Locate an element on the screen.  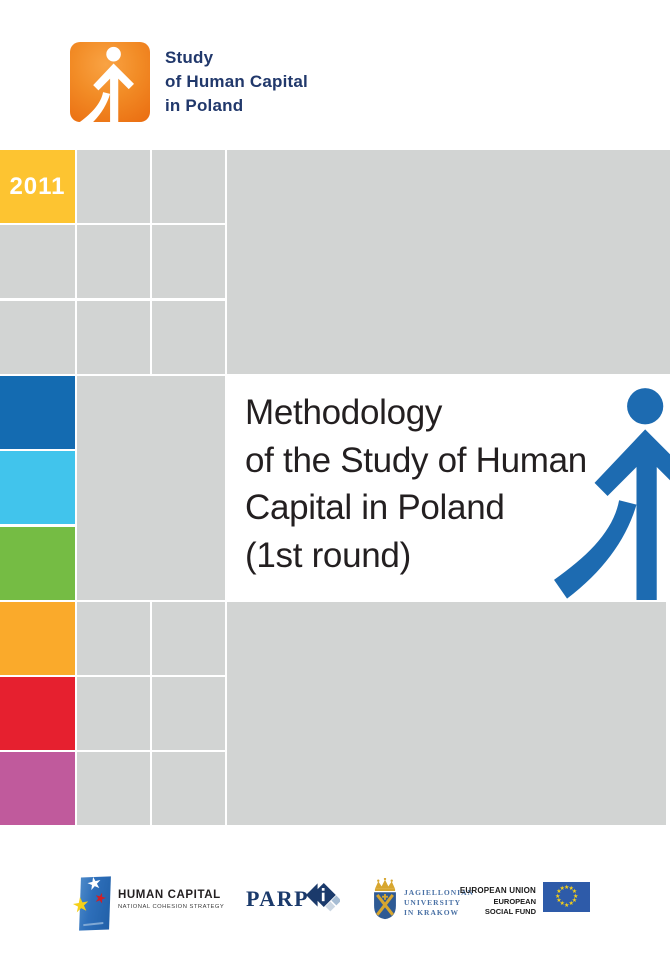
study-logo-line: of Human Capital is located at coordinates (236, 81).